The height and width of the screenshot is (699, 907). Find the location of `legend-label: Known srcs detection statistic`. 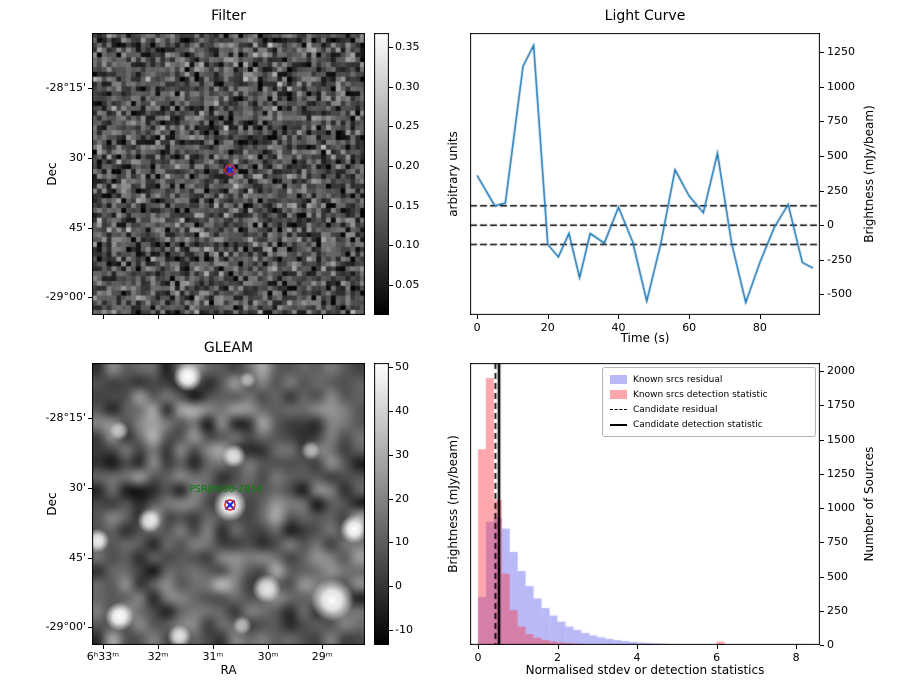

legend-label: Known srcs detection statistic is located at coordinates (700, 394).